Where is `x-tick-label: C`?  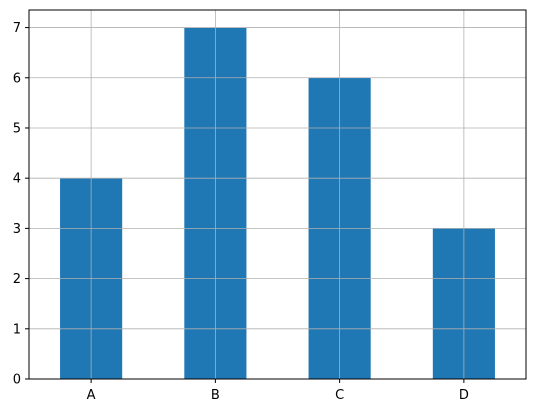
x-tick-label: C is located at coordinates (339, 395).